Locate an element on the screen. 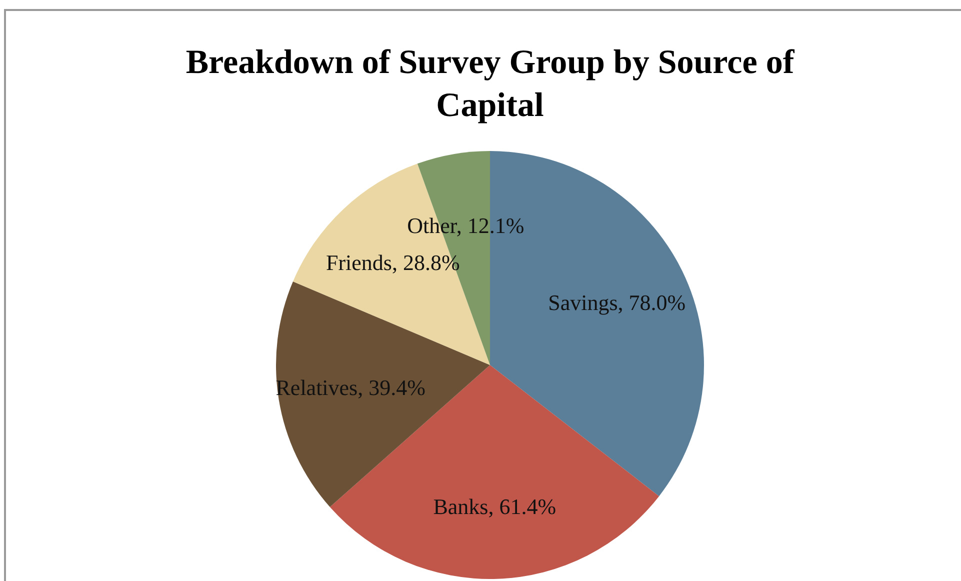 The height and width of the screenshot is (581, 961). slice-label: Other, 12.1% is located at coordinates (465, 226).